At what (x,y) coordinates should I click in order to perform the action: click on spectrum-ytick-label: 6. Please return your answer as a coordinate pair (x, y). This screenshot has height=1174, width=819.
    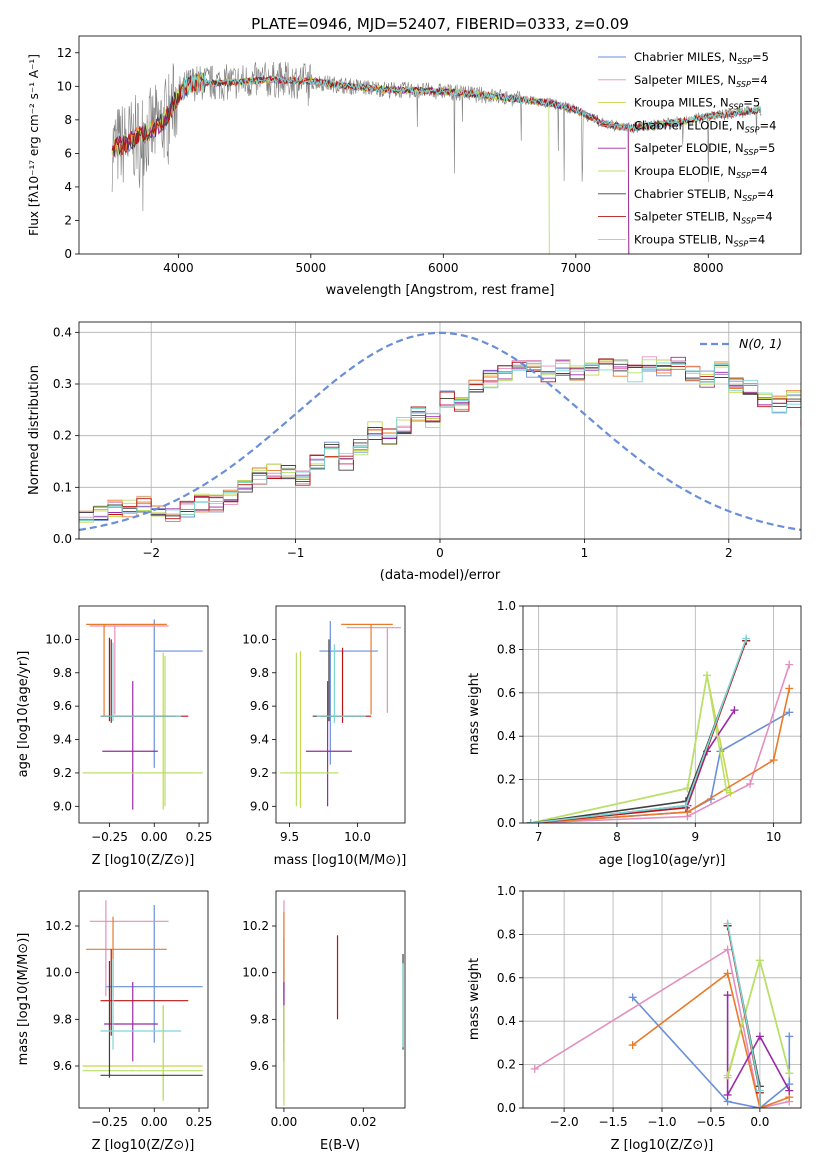
    Looking at the image, I should click on (68, 153).